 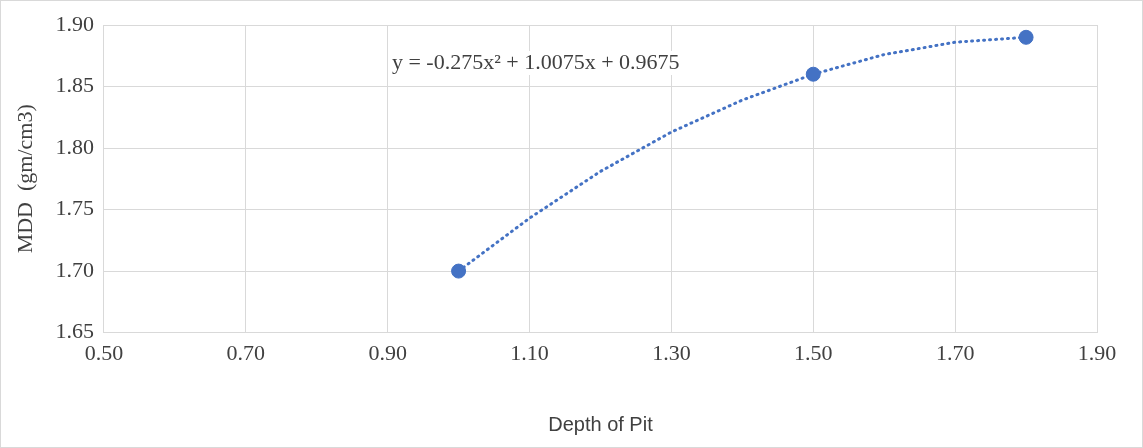 I want to click on y-tick-label: 1.75, so click(x=74, y=208).